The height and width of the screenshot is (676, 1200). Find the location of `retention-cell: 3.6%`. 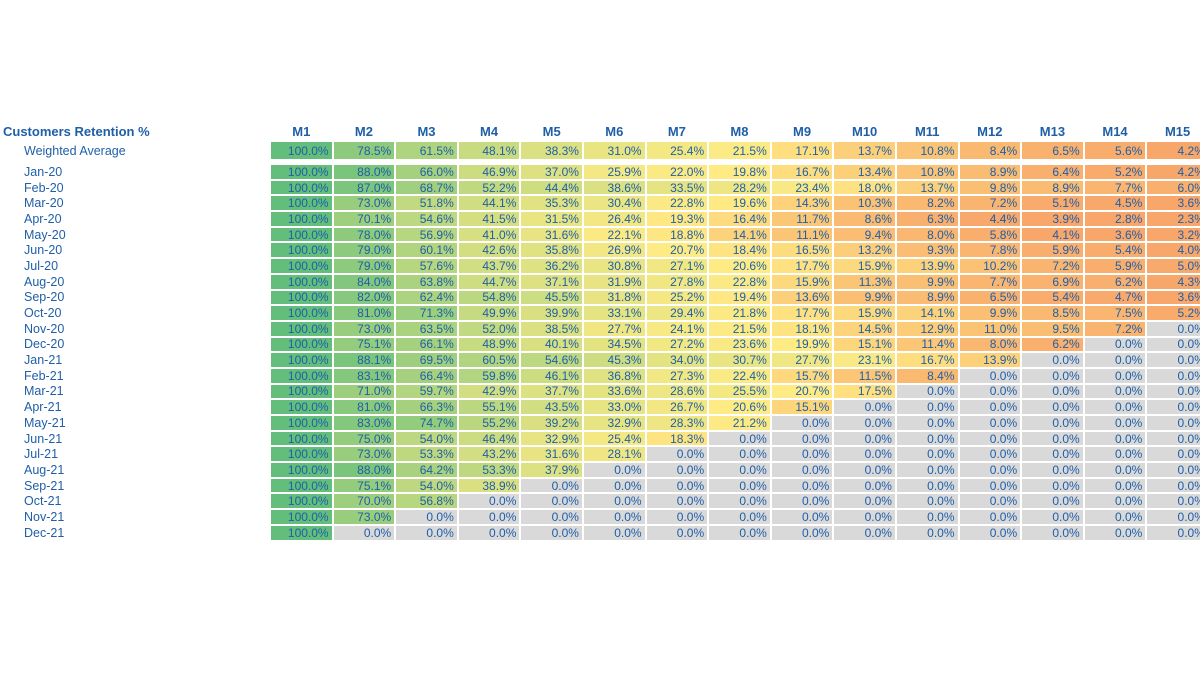

retention-cell: 3.6% is located at coordinates (1115, 234).